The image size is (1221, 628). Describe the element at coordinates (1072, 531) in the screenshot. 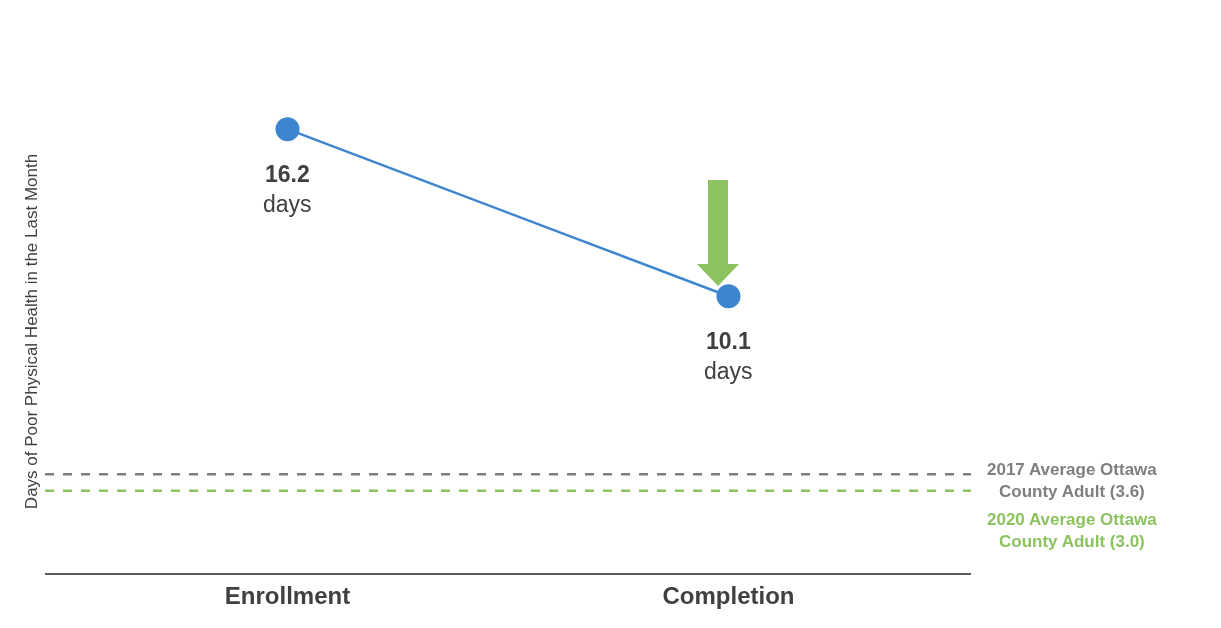

I see `ref-line-label: 2020 Average Ottawa County Adult (3.0)` at that location.